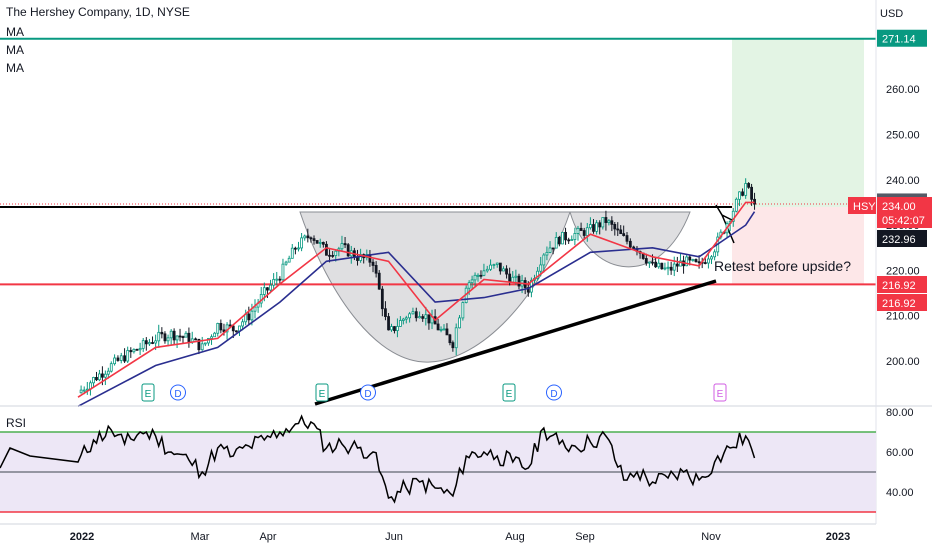 This screenshot has height=550, width=932. Describe the element at coordinates (838, 537) in the screenshot. I see `time-axis-label: 2023` at that location.